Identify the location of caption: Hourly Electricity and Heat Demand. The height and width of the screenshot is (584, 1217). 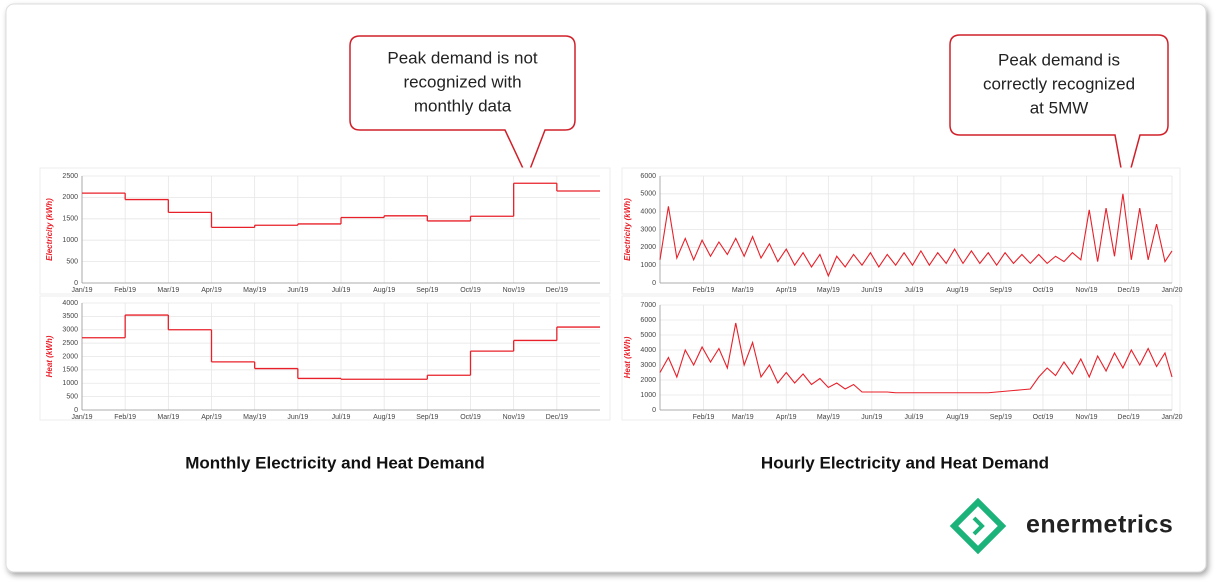
(905, 462).